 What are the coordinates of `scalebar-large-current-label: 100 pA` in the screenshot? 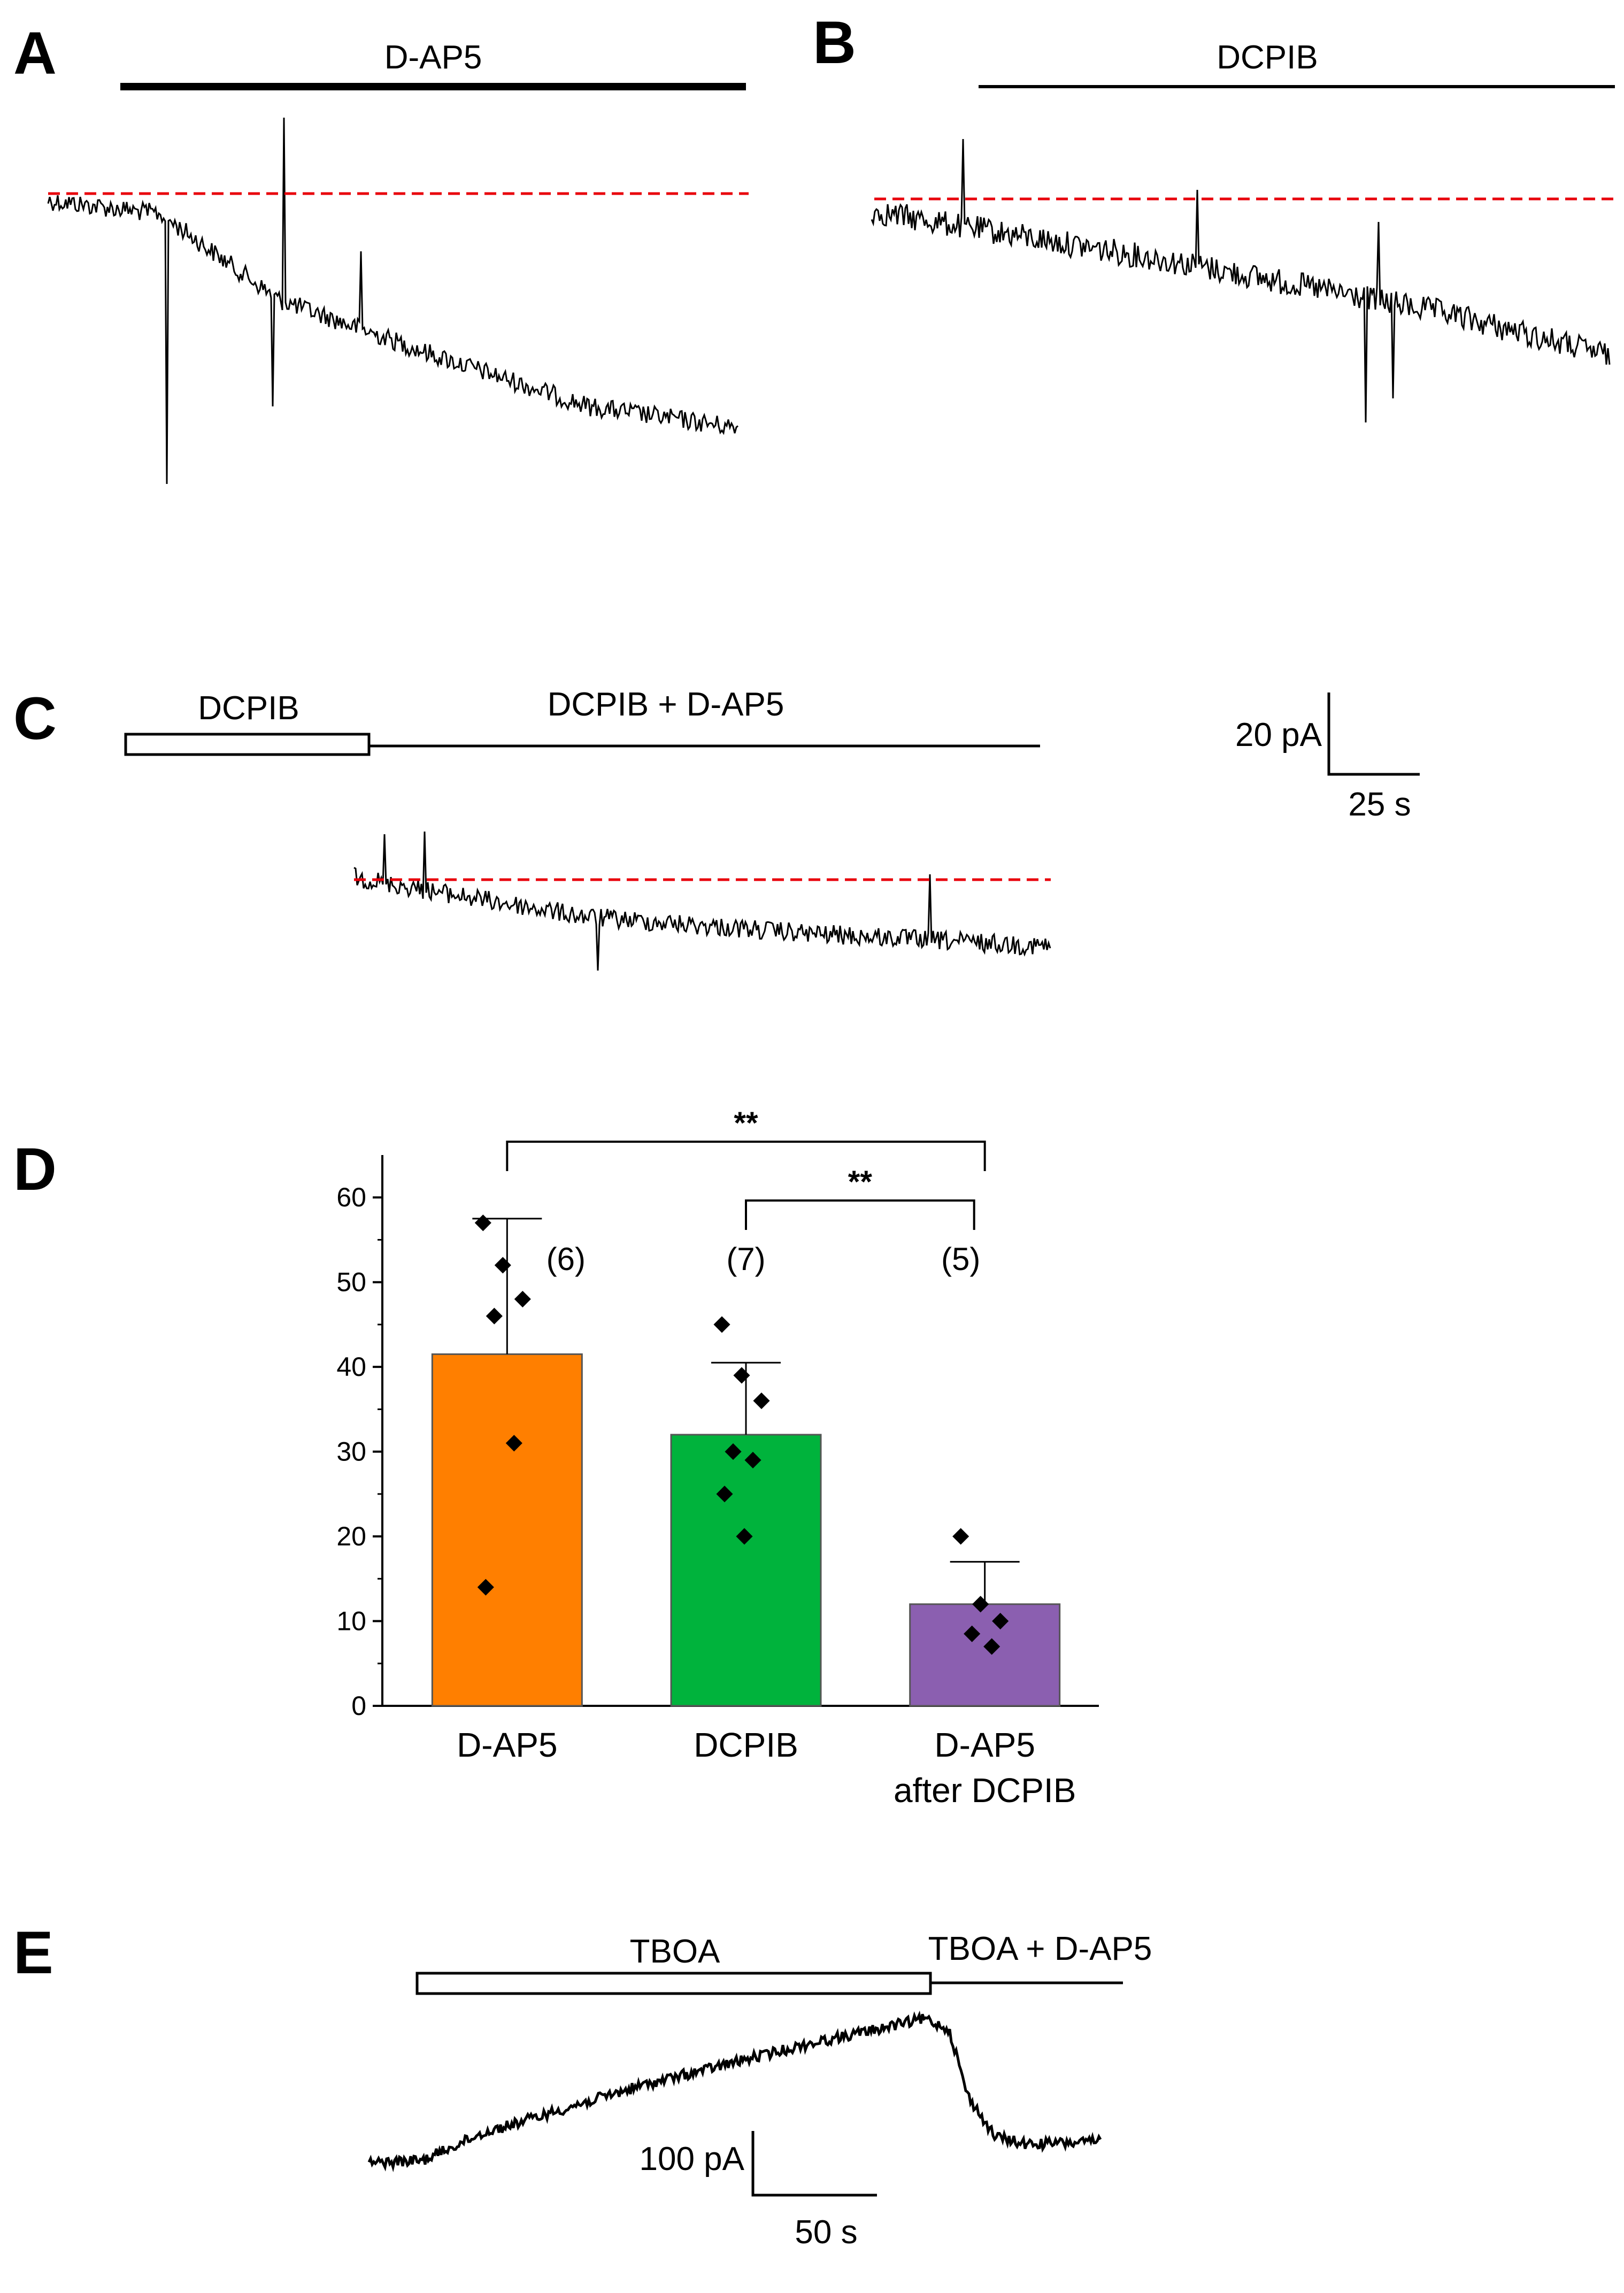 It's located at (691, 2159).